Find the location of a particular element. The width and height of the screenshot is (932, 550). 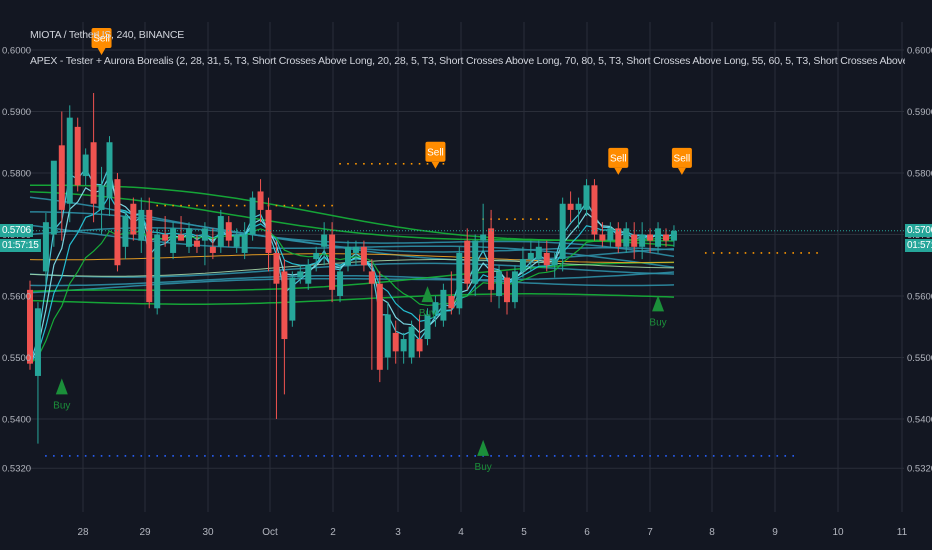

time-tick-label: 8 is located at coordinates (712, 532).